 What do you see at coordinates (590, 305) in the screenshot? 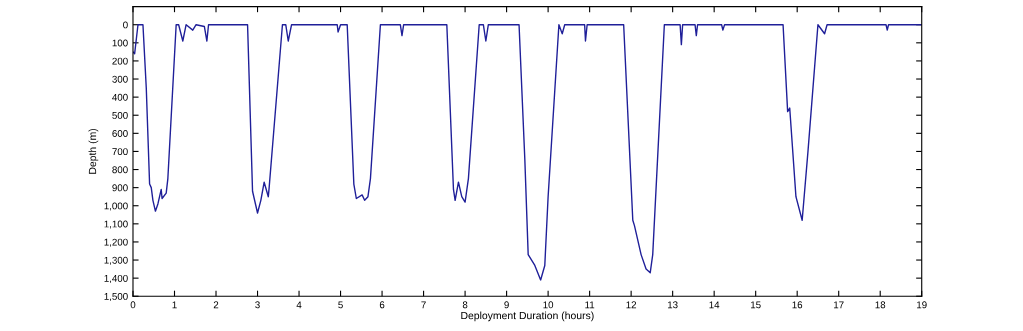
I see `x-tick-label: 11` at bounding box center [590, 305].